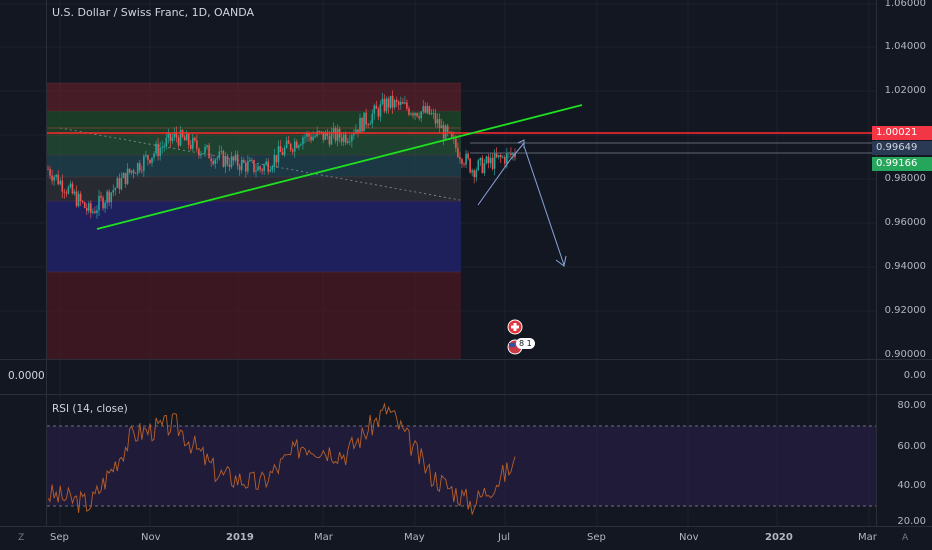  Describe the element at coordinates (151, 537) in the screenshot. I see `date-label: Nov` at that location.